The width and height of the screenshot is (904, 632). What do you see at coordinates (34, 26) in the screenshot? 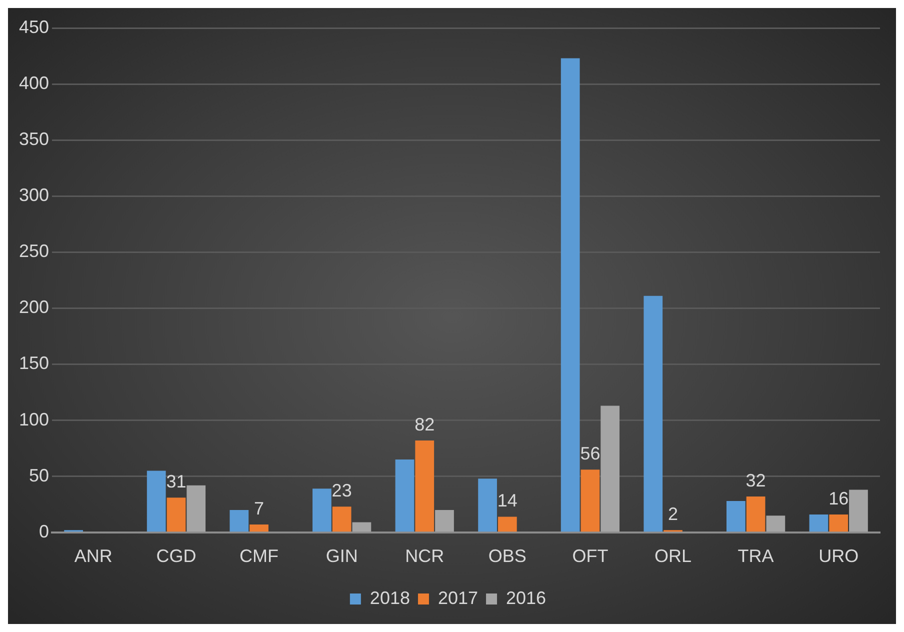
I see `y-tick-label: 450` at bounding box center [34, 26].